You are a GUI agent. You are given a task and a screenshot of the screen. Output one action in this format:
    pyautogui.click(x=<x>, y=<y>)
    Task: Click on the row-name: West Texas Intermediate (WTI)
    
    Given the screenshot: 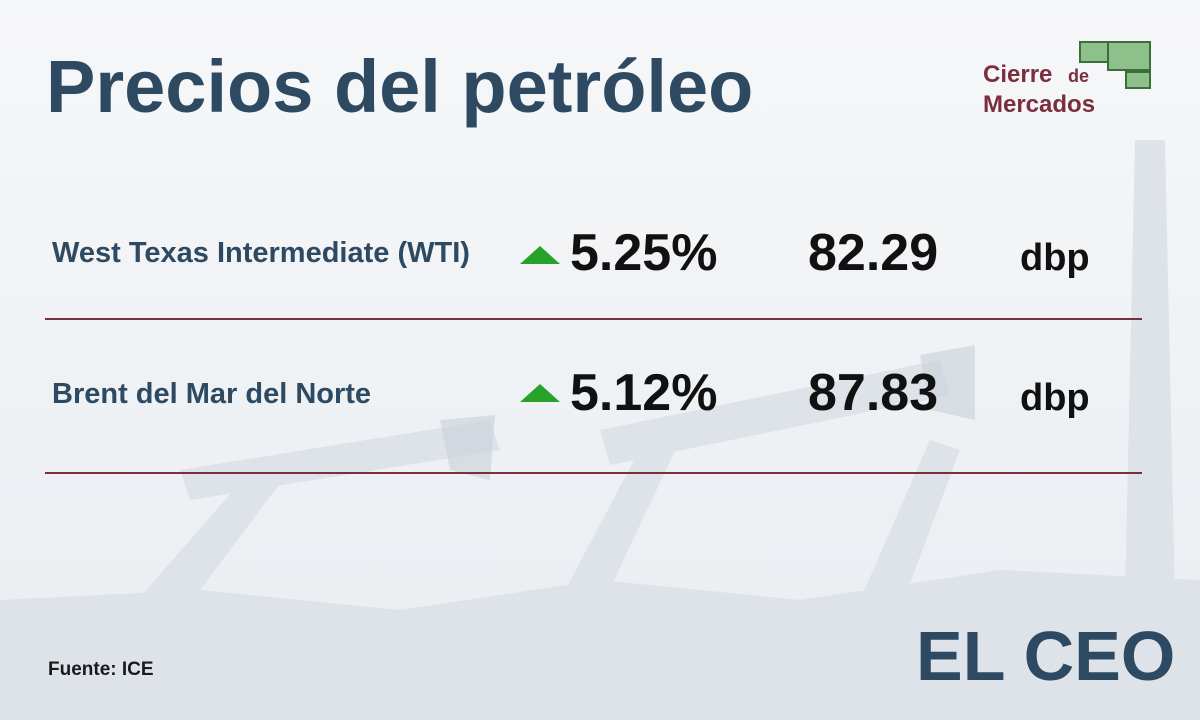 What is the action you would take?
    pyautogui.click(x=261, y=253)
    